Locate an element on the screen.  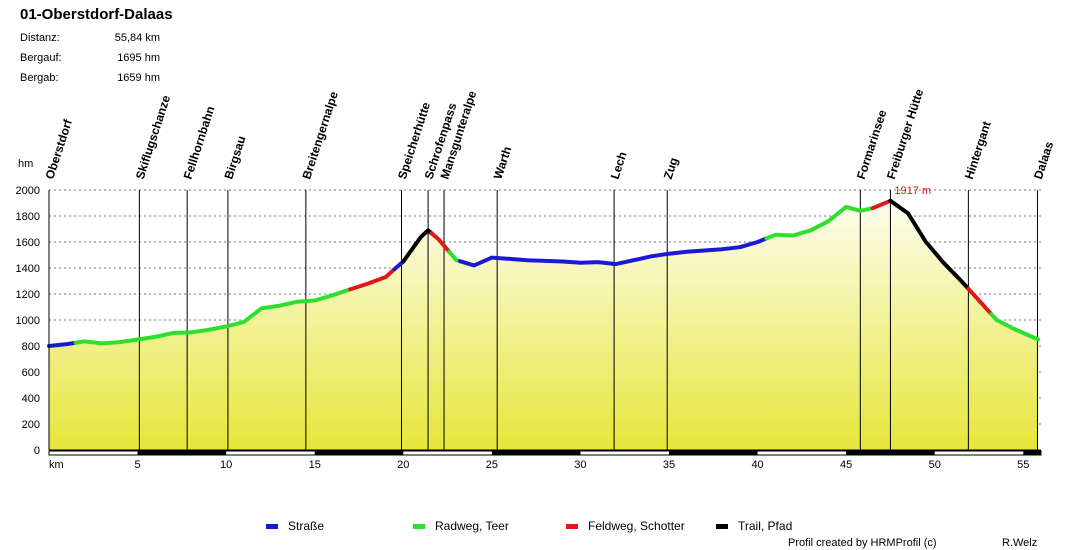
y-tick-label: 800 is located at coordinates (31, 347).